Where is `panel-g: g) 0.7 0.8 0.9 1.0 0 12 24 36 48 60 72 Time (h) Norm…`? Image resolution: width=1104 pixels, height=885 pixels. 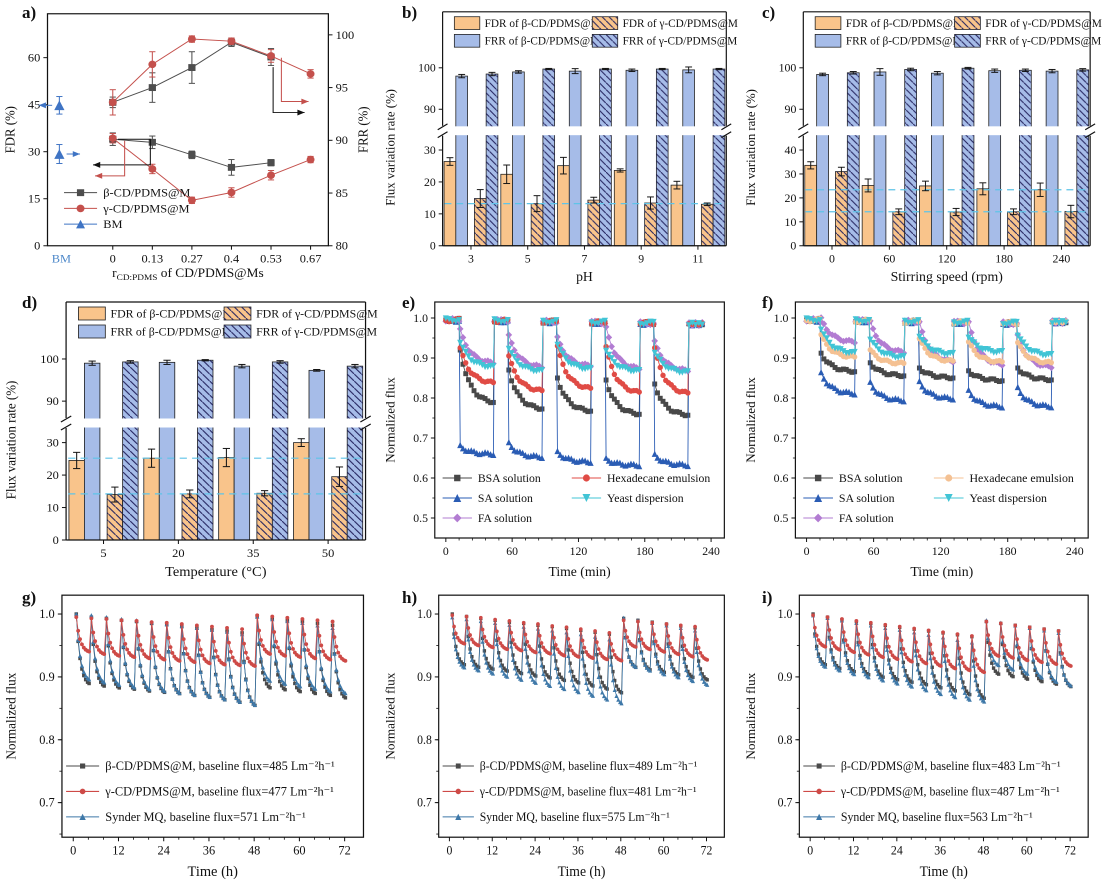
panel-g: g) 0.7 0.8 0.9 1.0 0 12 24 36 48 60 72 Time (h) Norm… is located at coordinates (190, 735).